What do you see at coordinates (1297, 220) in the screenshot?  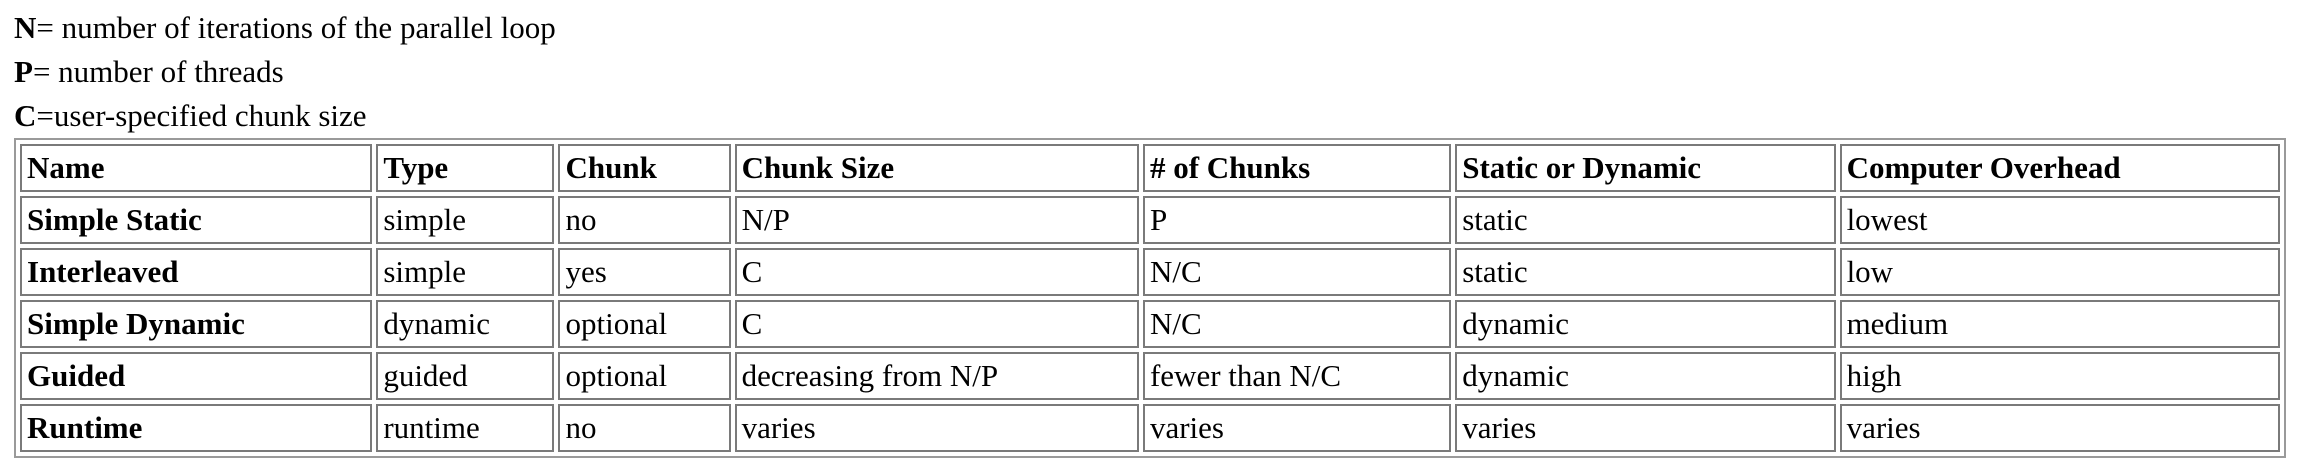 I see `table-cell: P` at bounding box center [1297, 220].